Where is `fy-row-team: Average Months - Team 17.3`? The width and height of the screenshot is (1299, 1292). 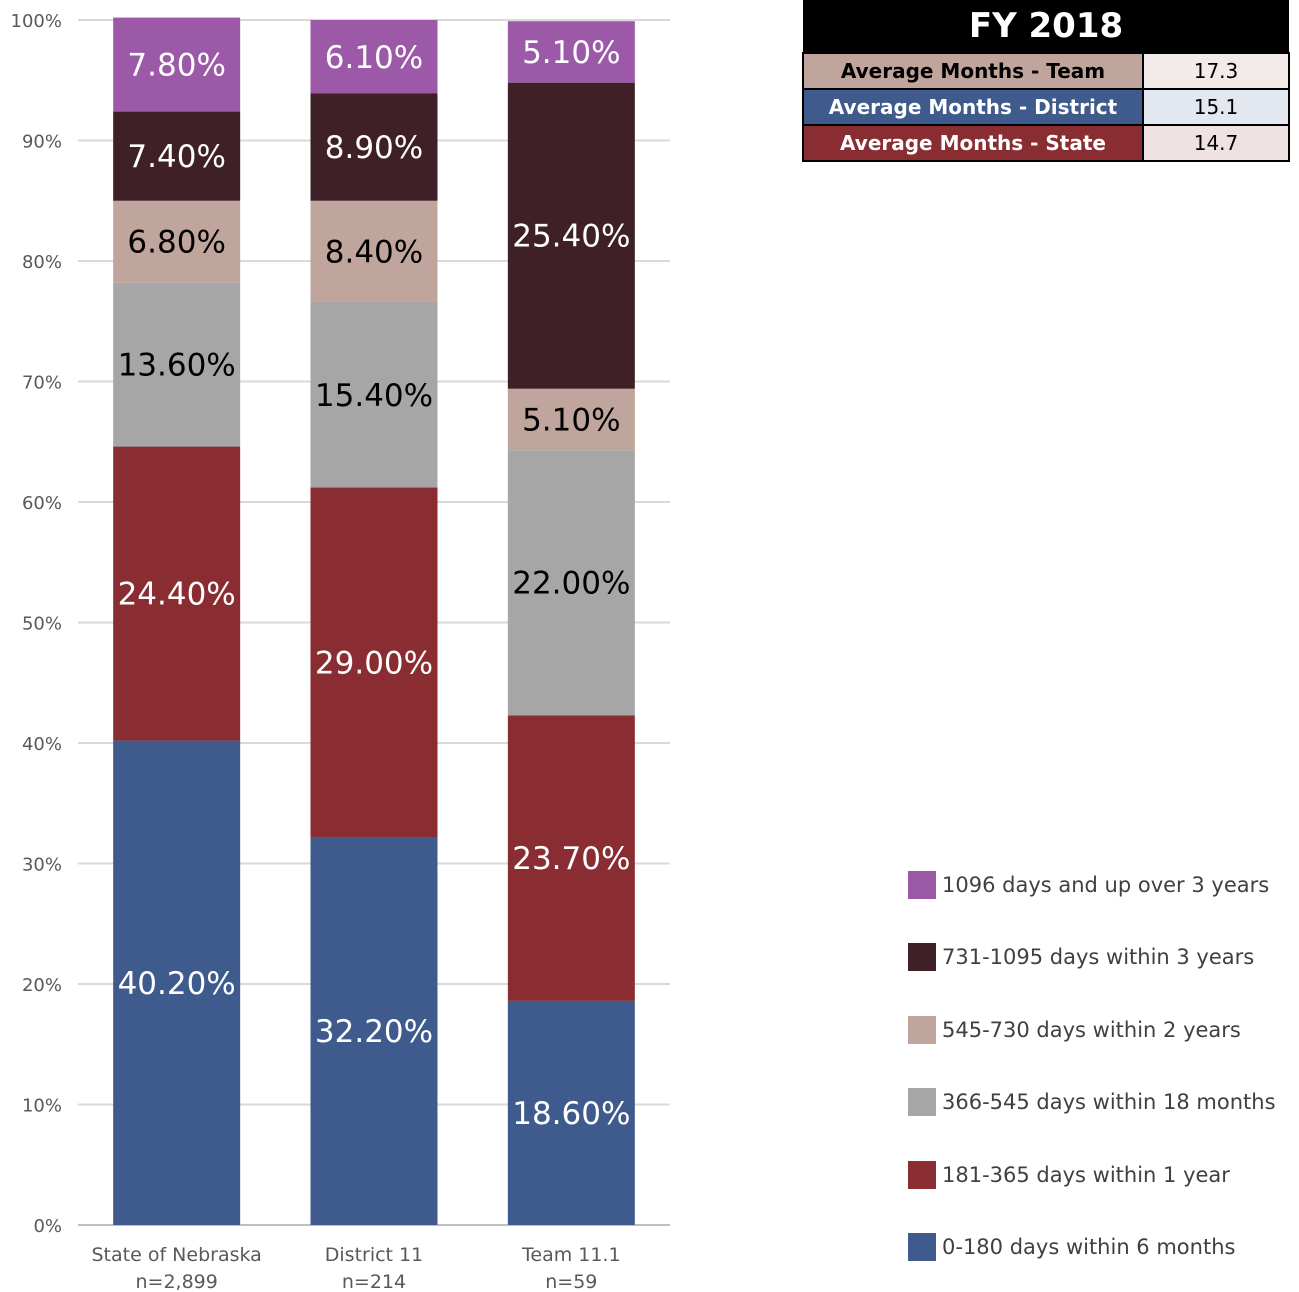 fy-row-team: Average Months - Team 17.3 is located at coordinates (1046, 71).